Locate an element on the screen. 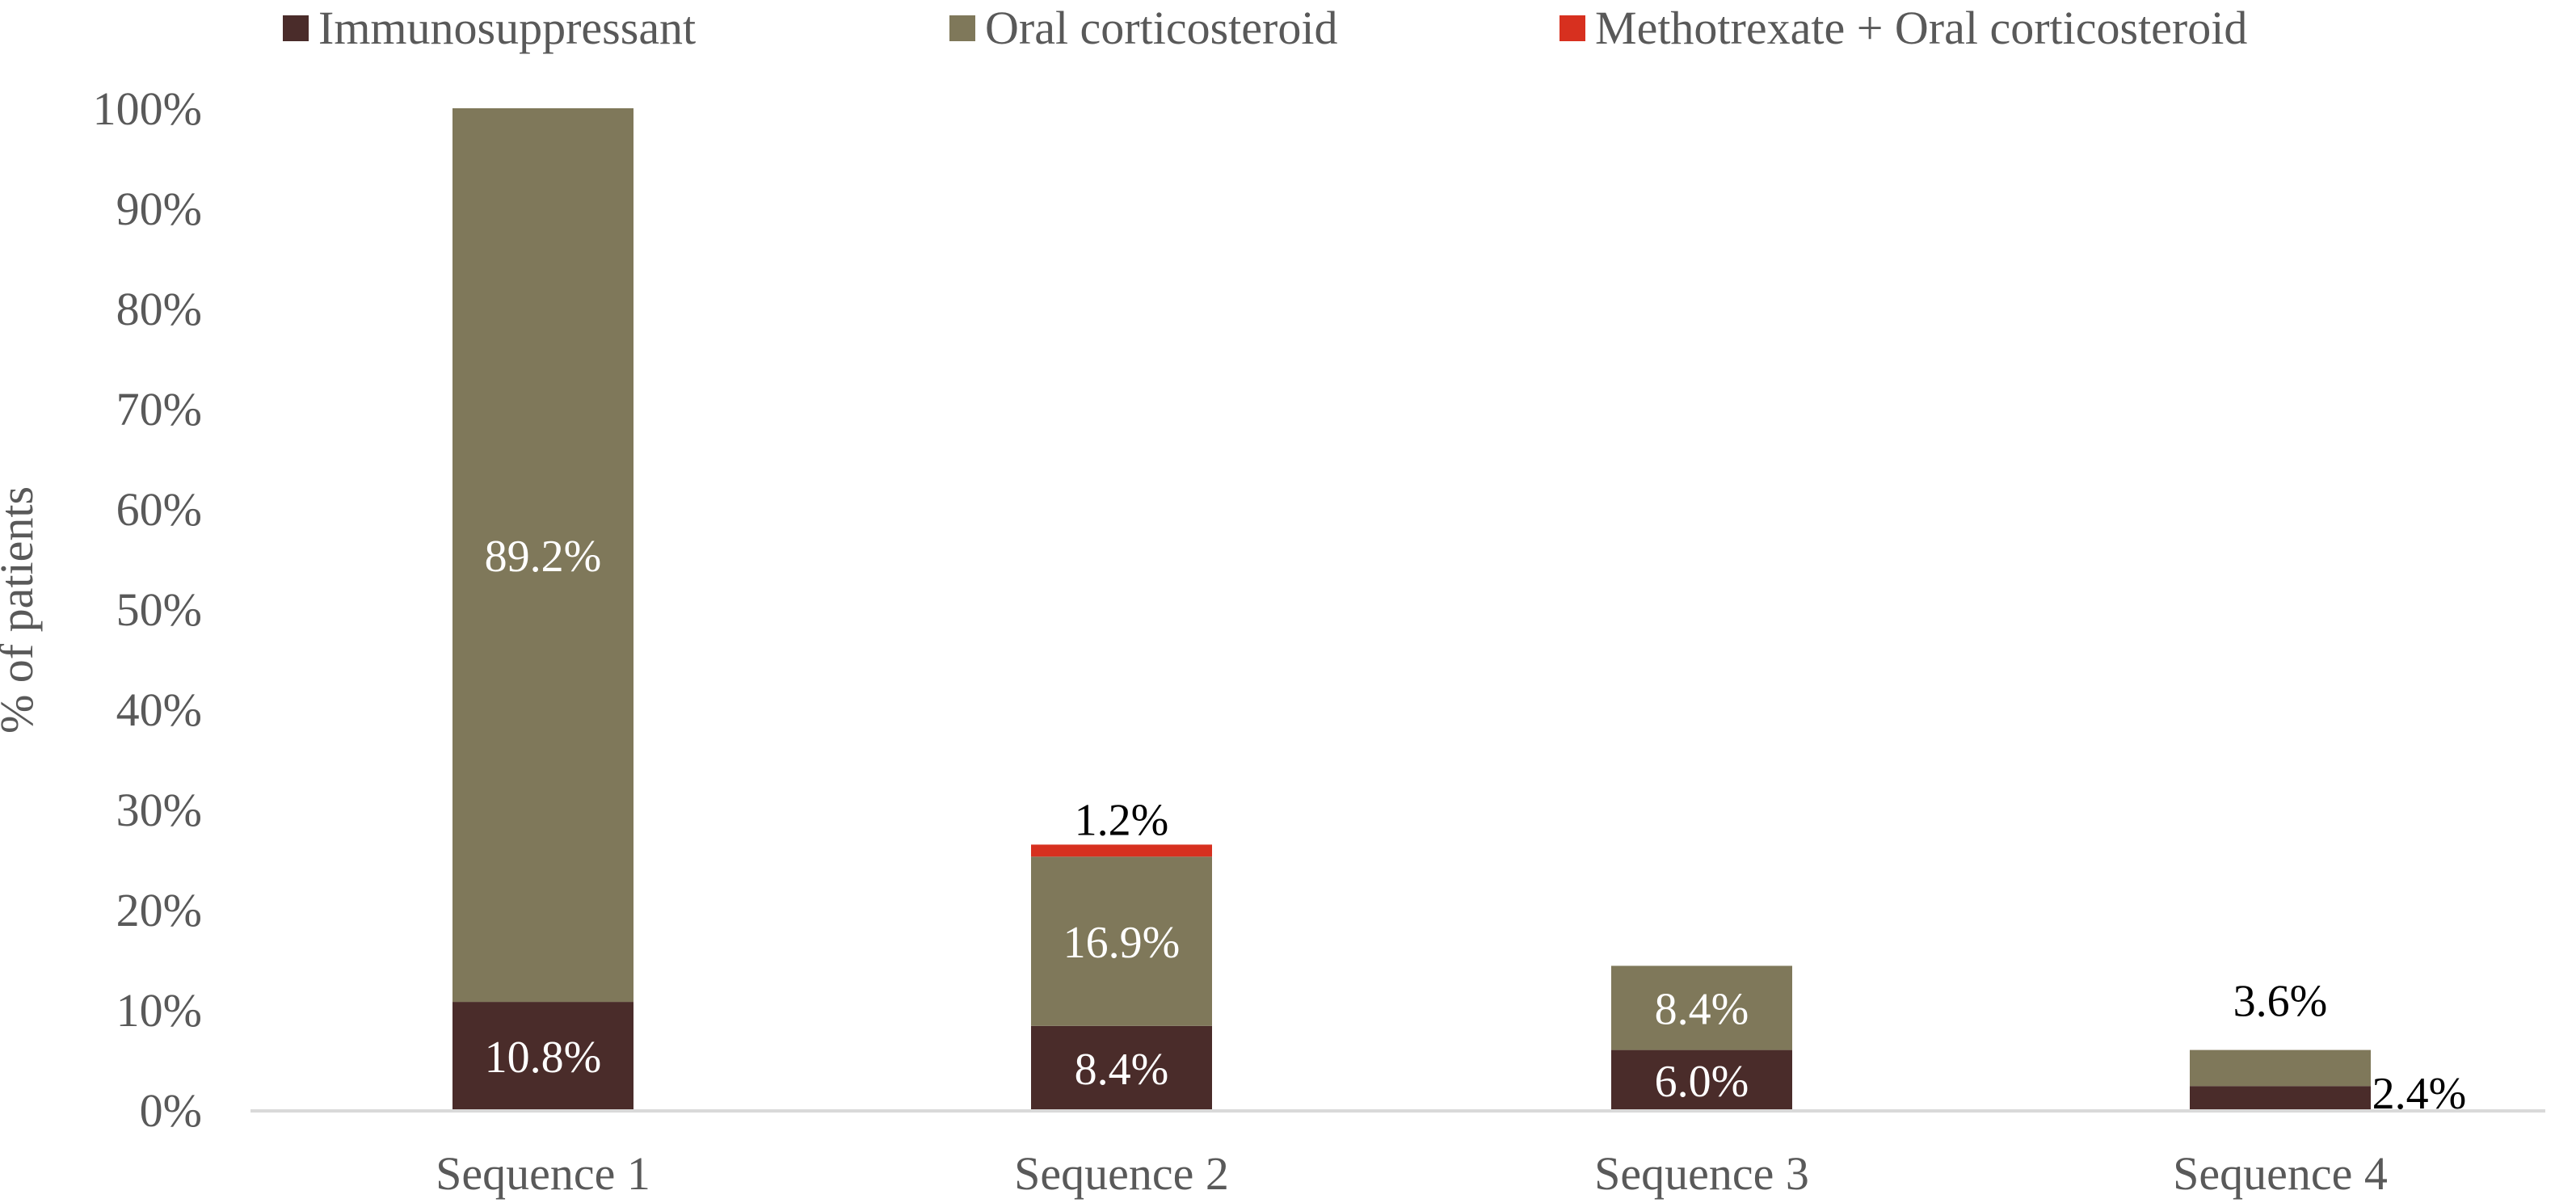 Image resolution: width=2576 pixels, height=1203 pixels. y-tick-label: 0% is located at coordinates (171, 1110).